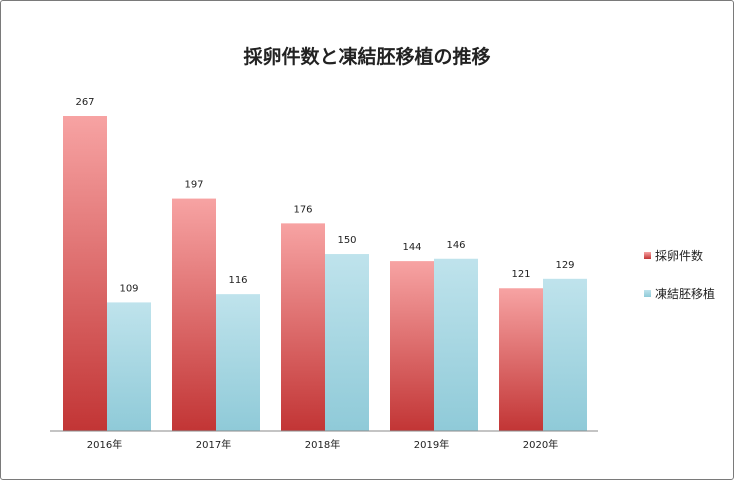 Image resolution: width=734 pixels, height=480 pixels. Describe the element at coordinates (237, 280) in the screenshot. I see `data-label-series-2-2017年: 116` at that location.